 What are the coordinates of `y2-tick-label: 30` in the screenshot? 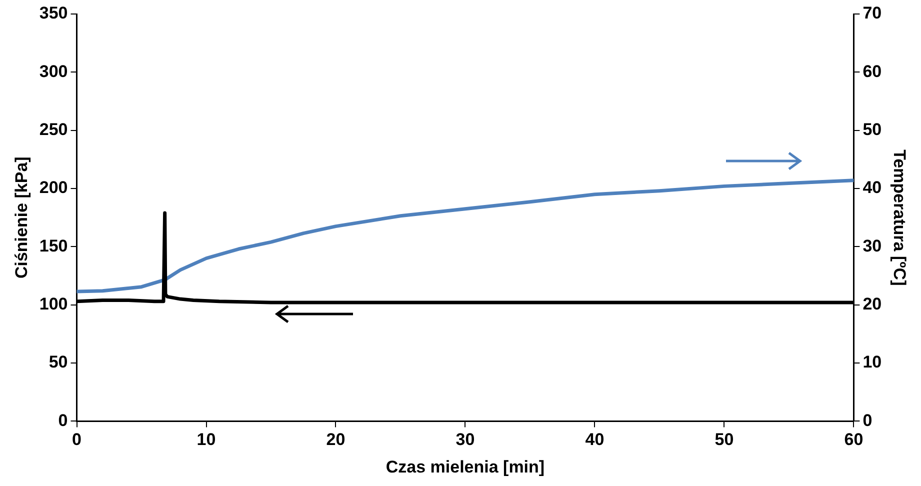 It's located at (872, 246).